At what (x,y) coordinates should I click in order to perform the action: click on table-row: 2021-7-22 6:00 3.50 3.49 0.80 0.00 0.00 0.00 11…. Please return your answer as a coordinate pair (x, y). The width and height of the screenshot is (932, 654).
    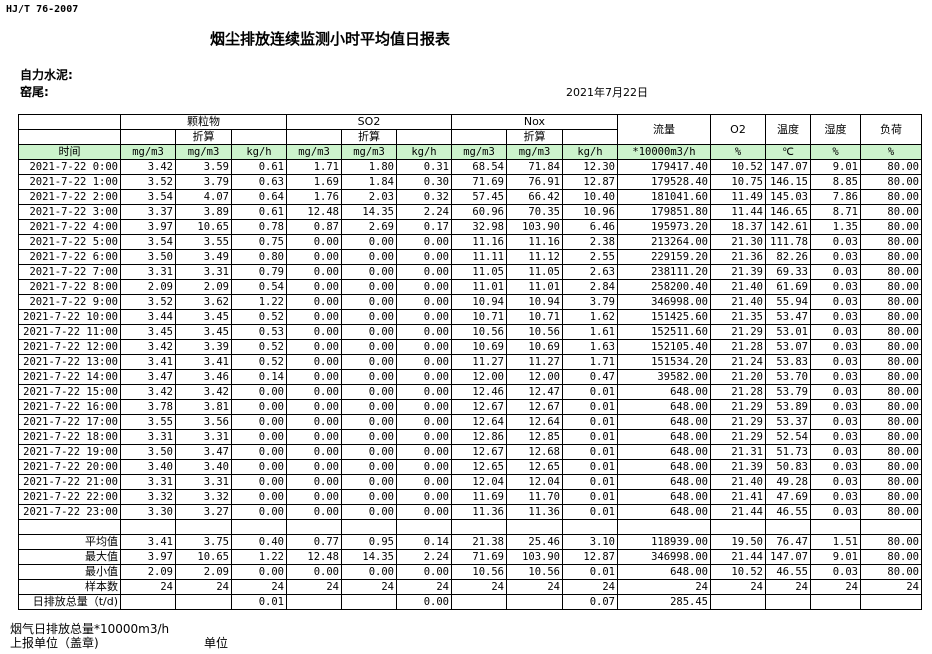
    Looking at the image, I should click on (470, 257).